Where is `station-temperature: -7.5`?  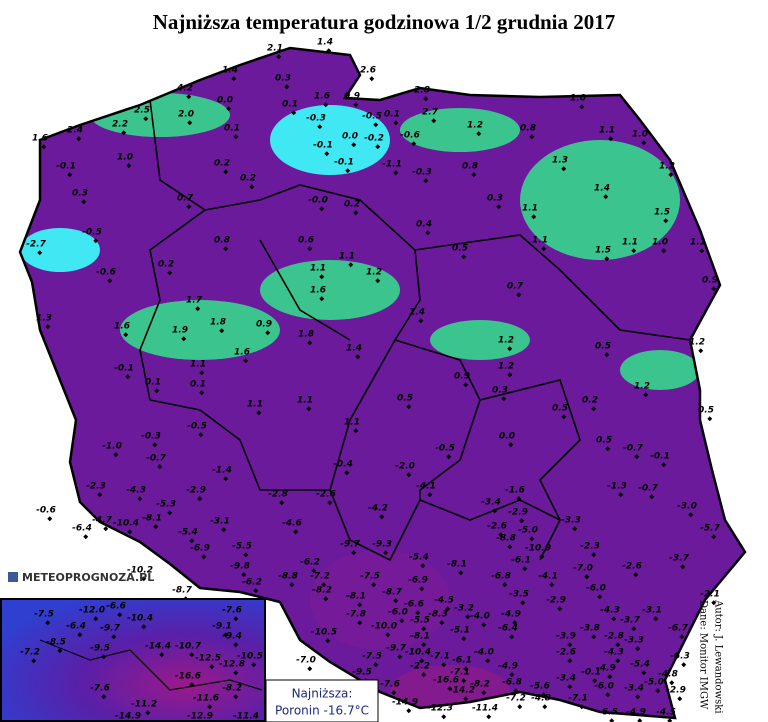
station-temperature: -7.5 is located at coordinates (44, 615).